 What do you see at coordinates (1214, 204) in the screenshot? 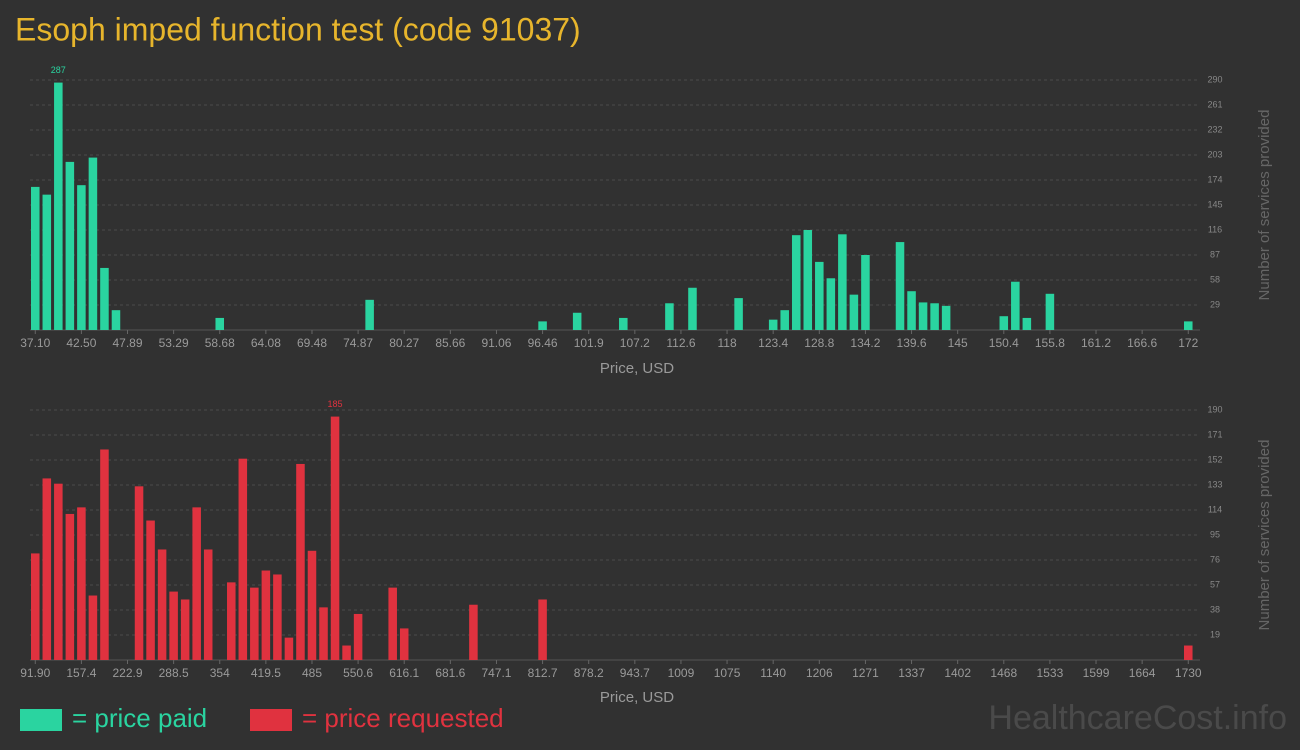
I see `y-tick-label: 145` at bounding box center [1214, 204].